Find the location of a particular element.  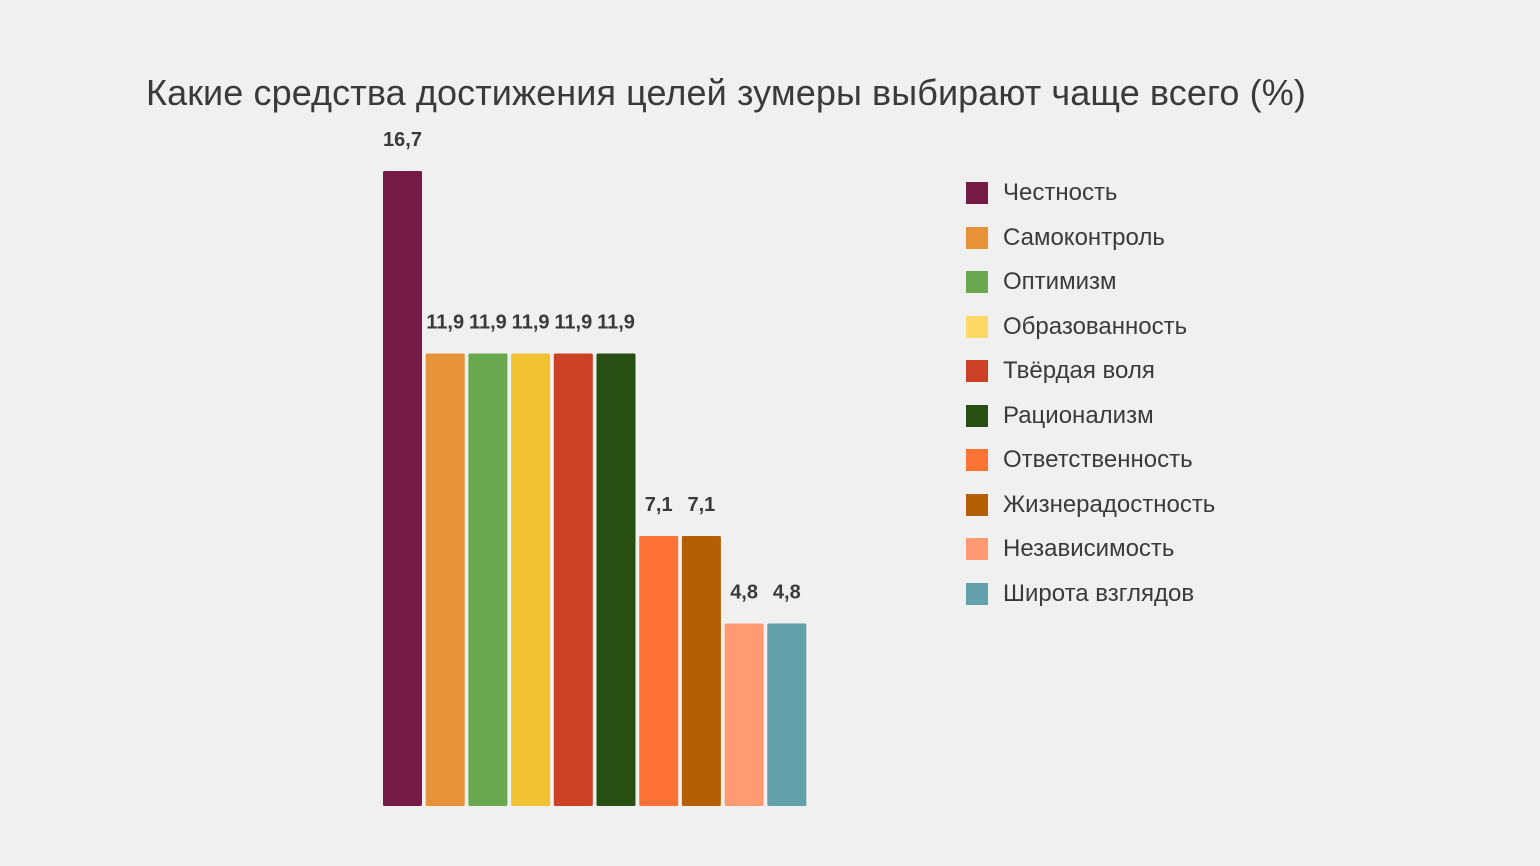

legend-label: Честность is located at coordinates (1060, 193).